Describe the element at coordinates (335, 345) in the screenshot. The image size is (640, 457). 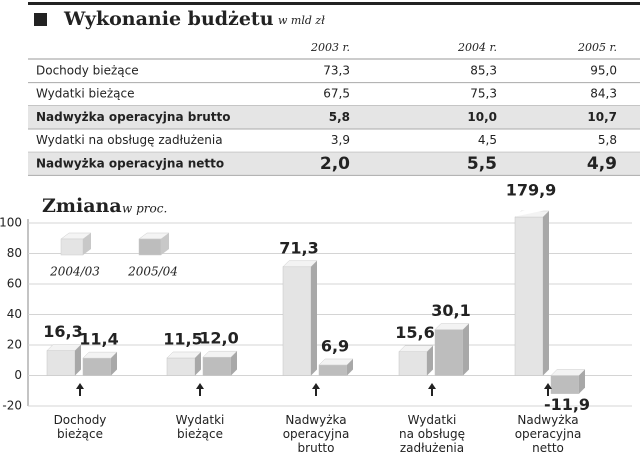
I see `value-label: 6,9` at that location.